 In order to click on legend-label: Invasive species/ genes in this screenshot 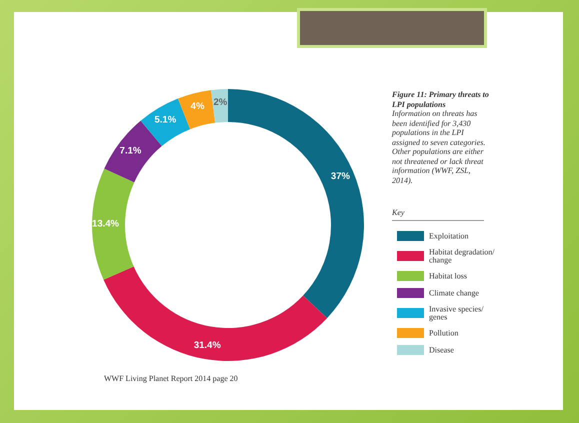, I will do `click(457, 313)`.